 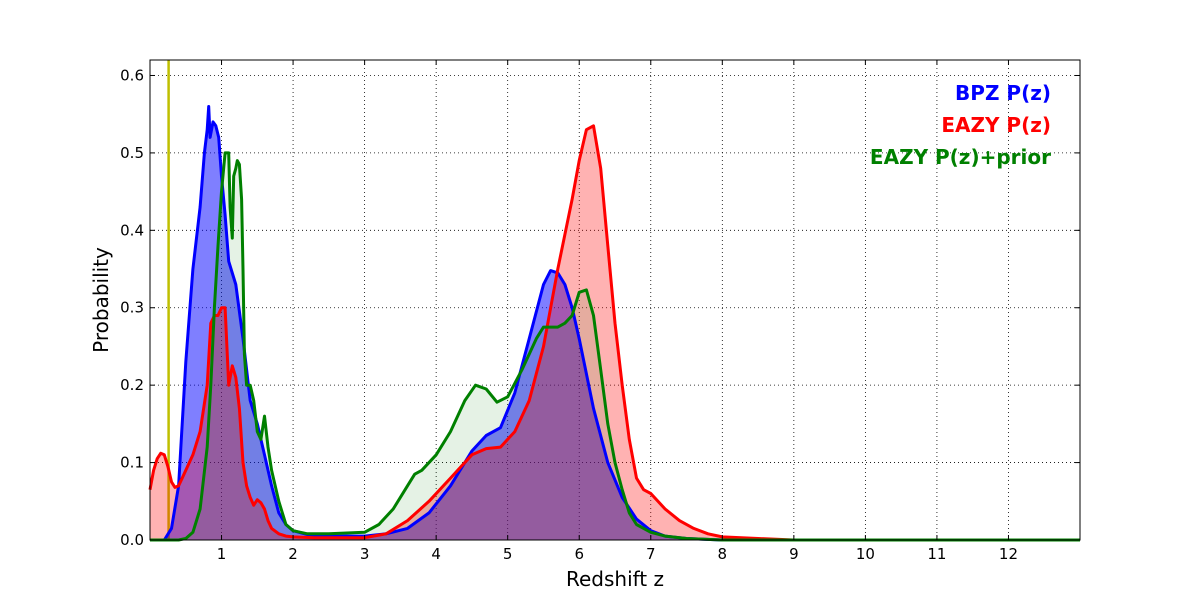 I want to click on y-tick-label: 0.4, so click(x=132, y=230).